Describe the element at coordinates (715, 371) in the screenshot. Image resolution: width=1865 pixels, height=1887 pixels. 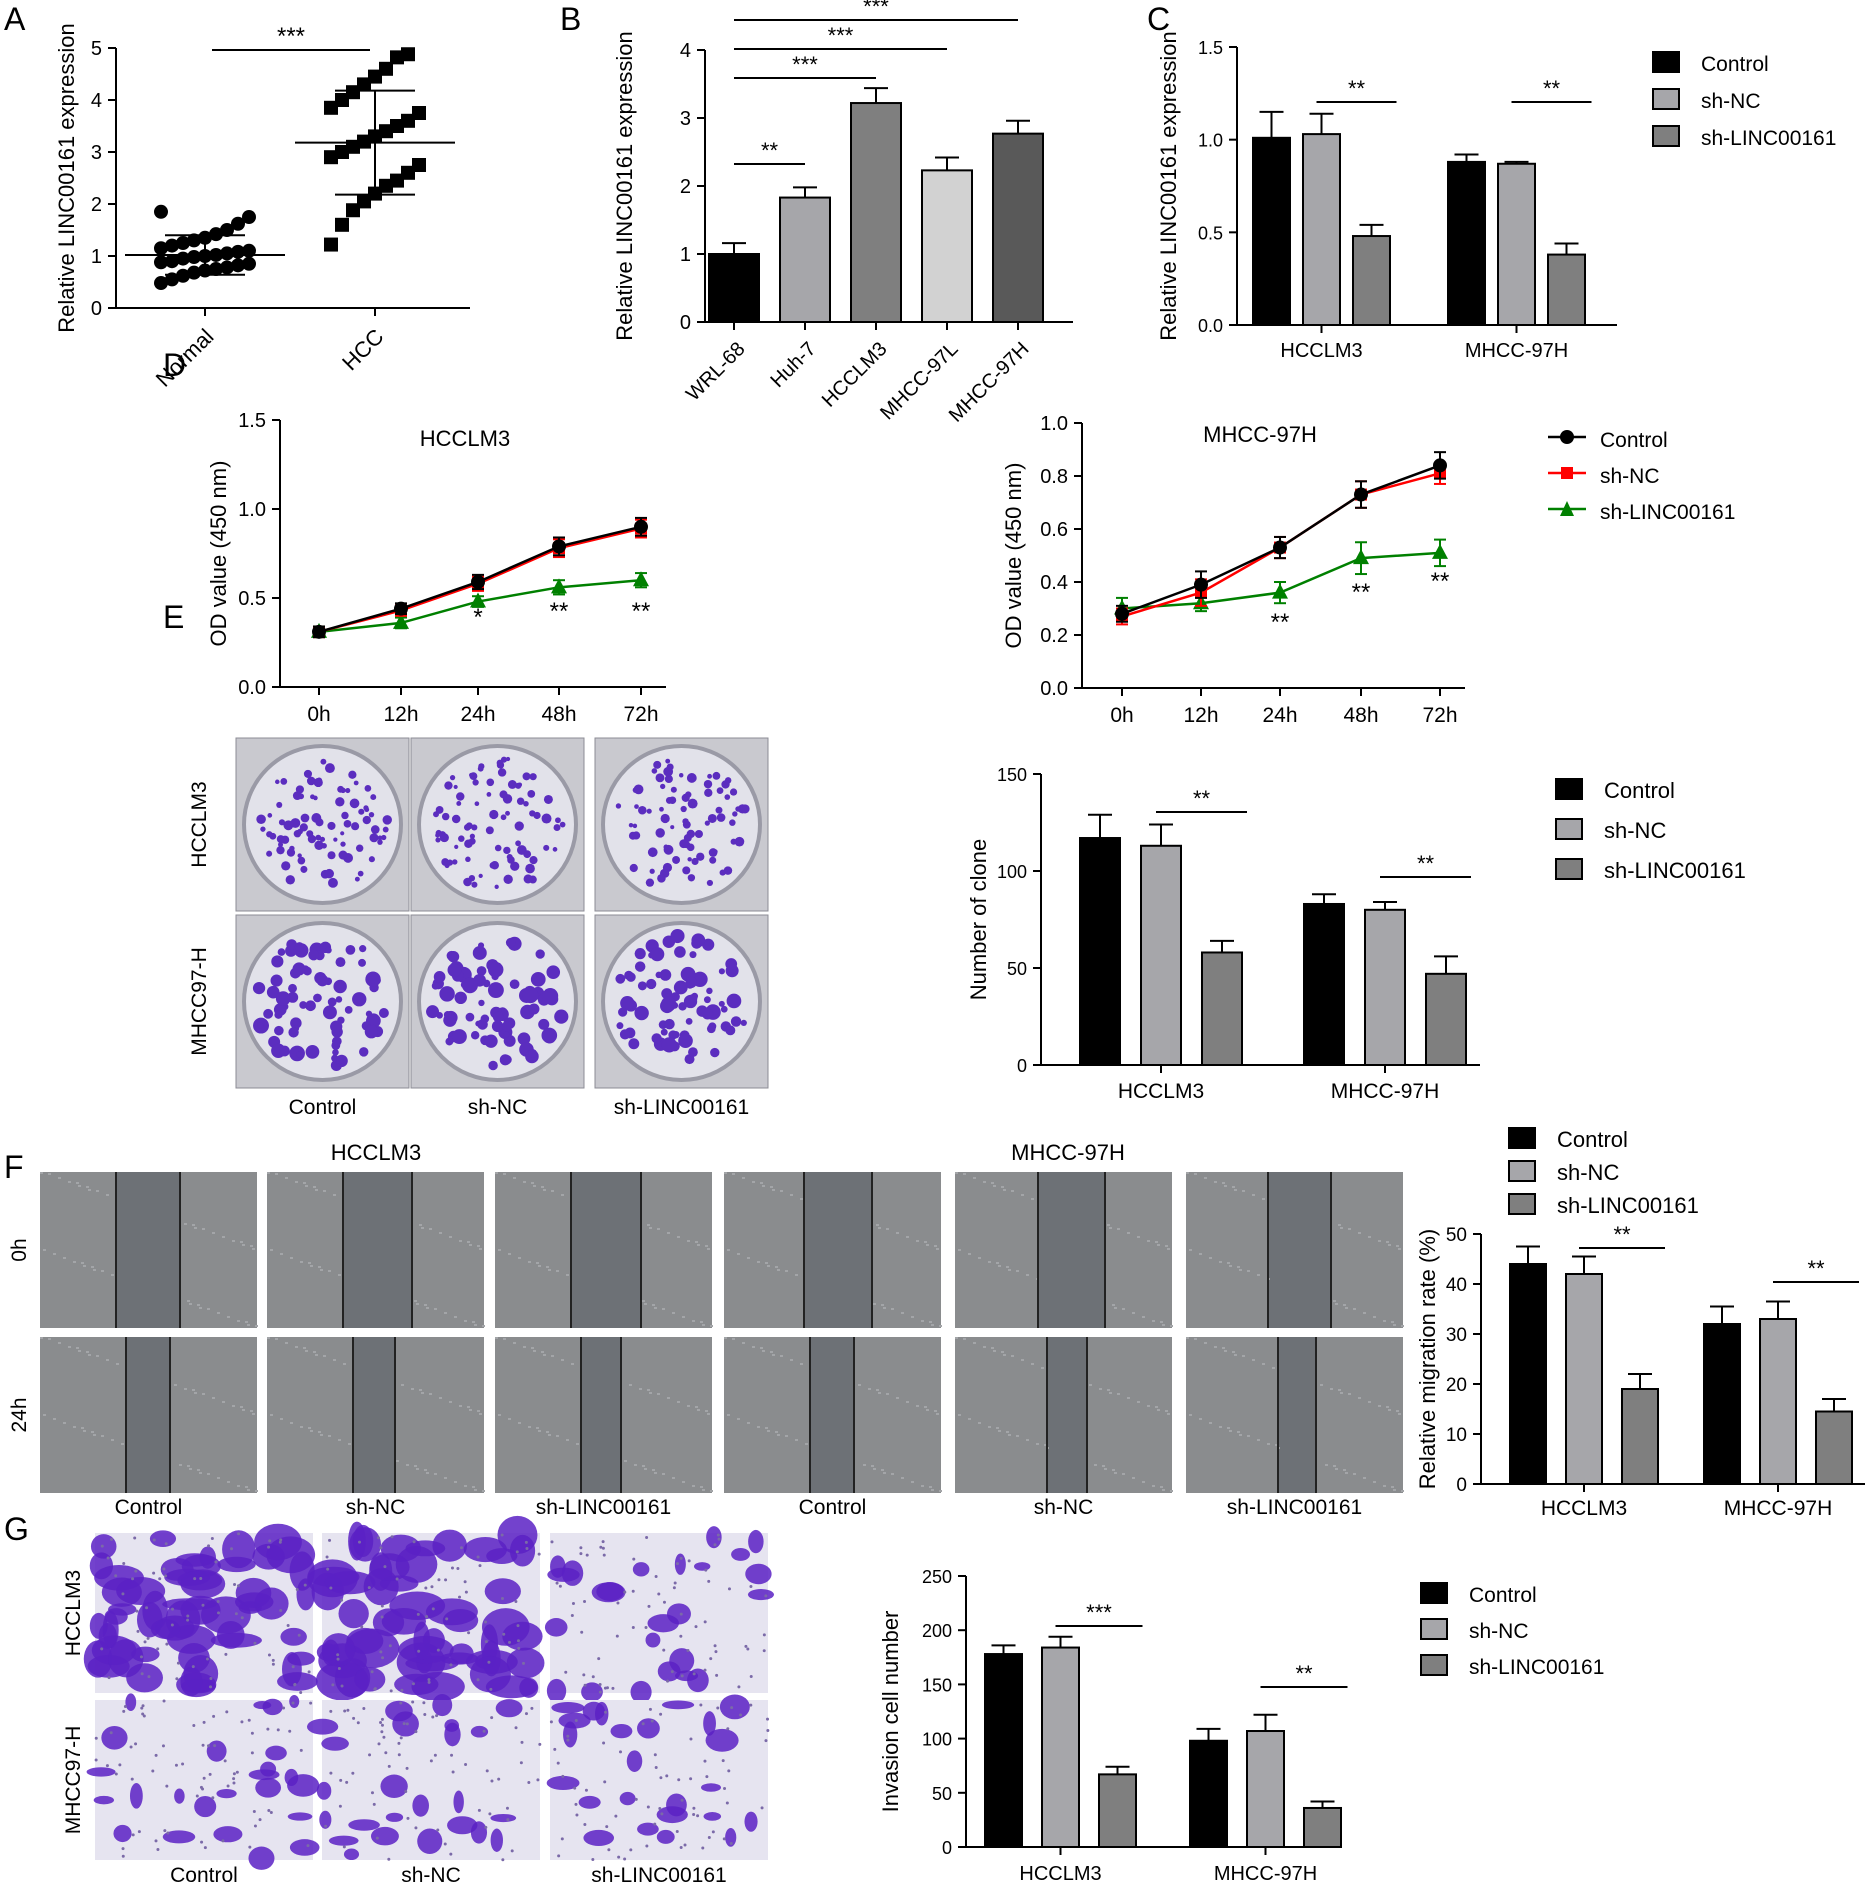
I see `x-tick-label: WRL-68` at that location.